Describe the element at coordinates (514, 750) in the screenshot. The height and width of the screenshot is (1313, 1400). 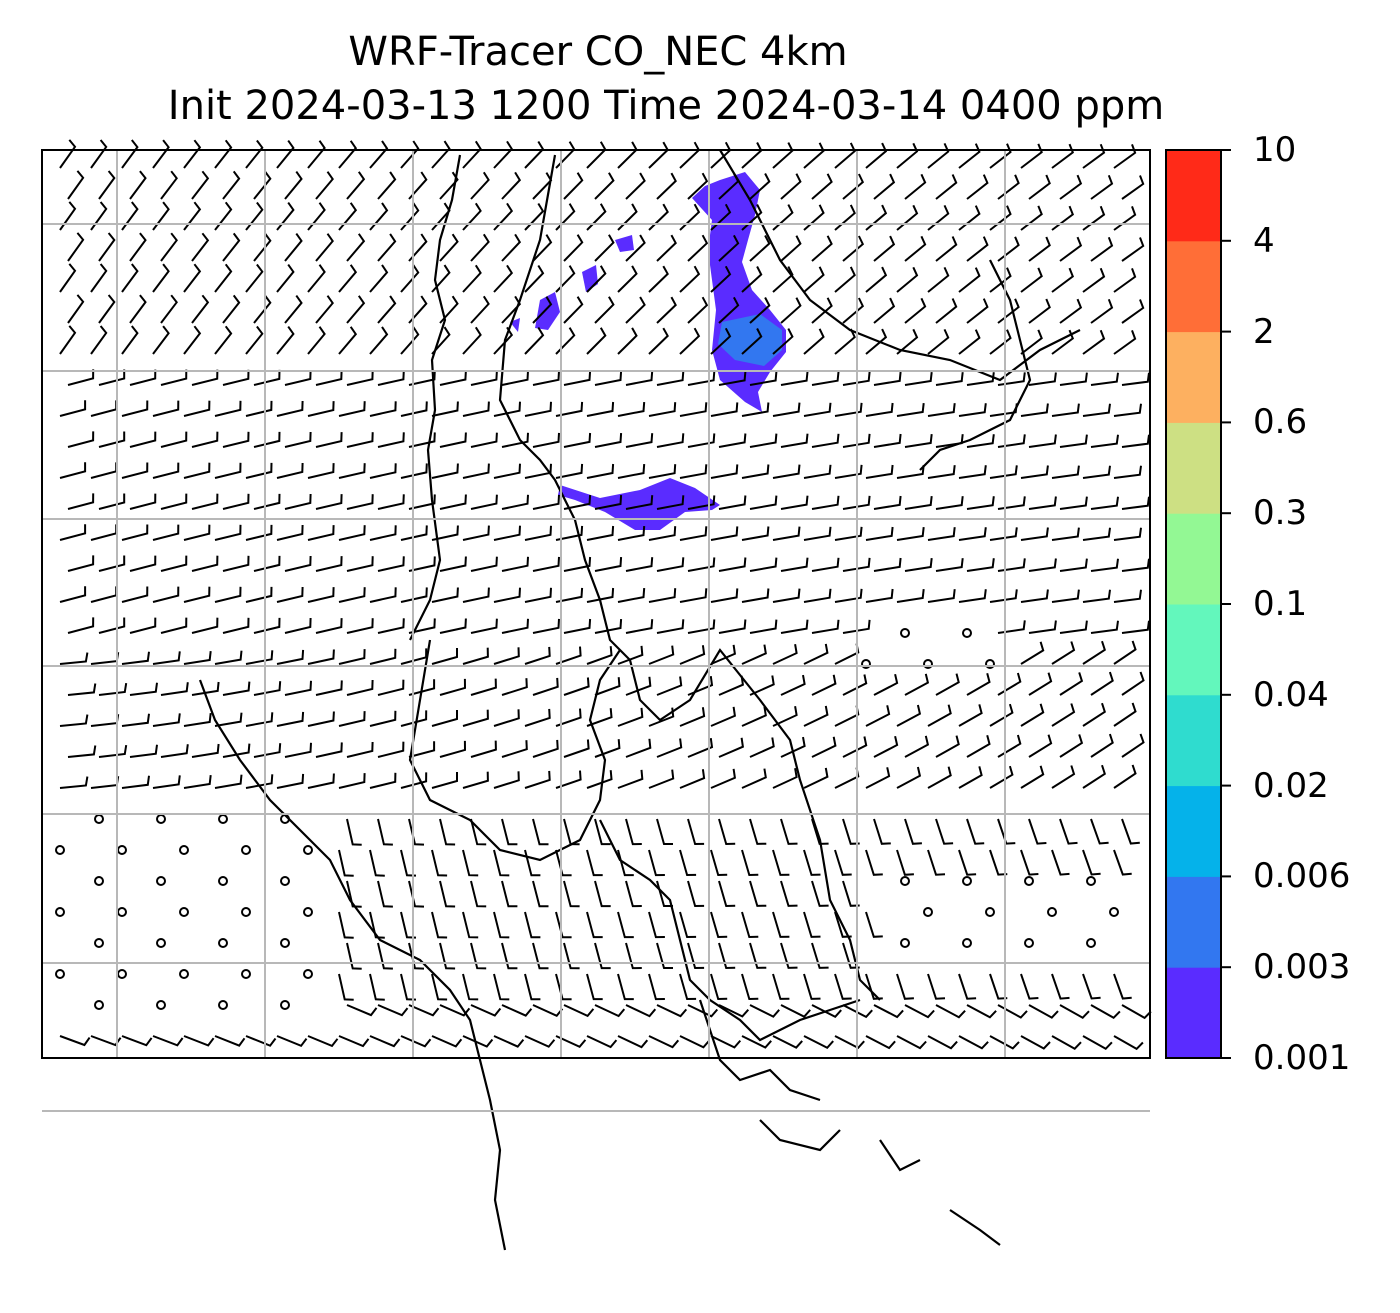
I see `coastline-central` at that location.